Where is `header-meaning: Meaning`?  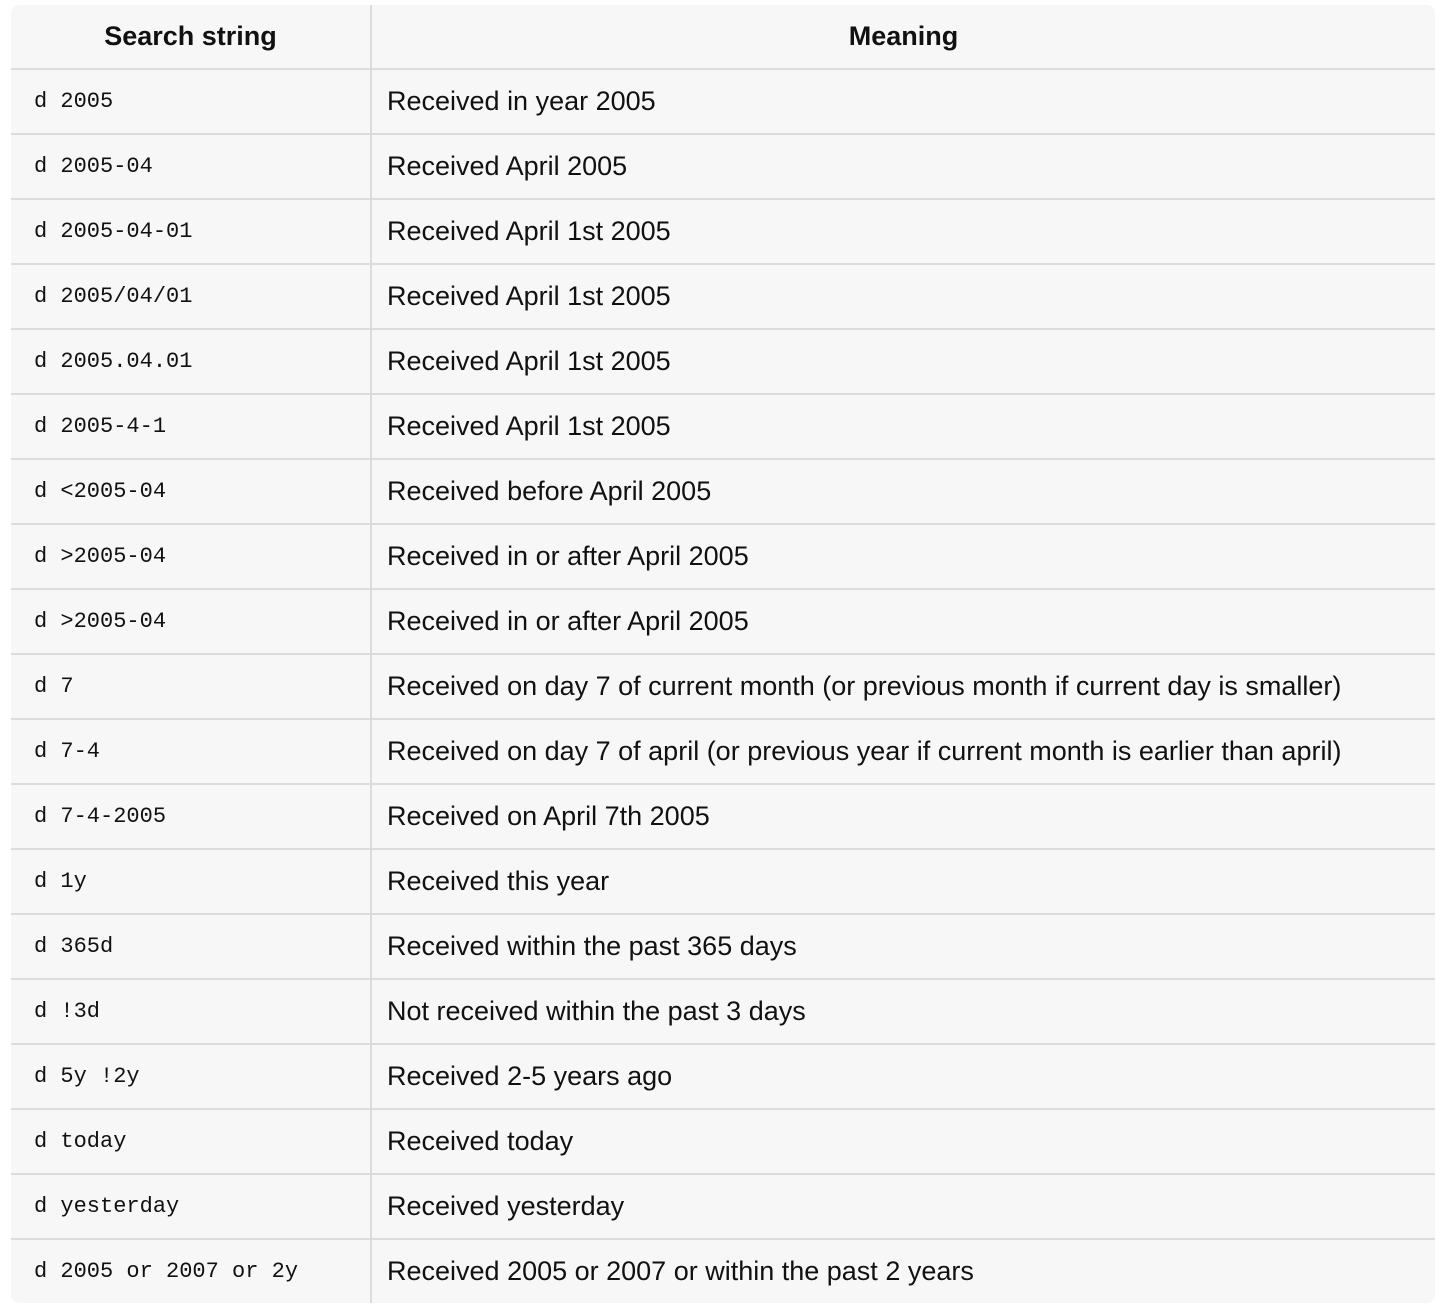 header-meaning: Meaning is located at coordinates (903, 37).